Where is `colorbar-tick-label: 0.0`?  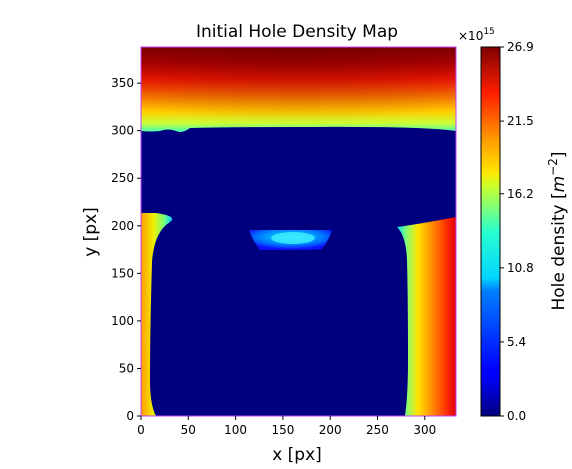 colorbar-tick-label: 0.0 is located at coordinates (516, 416).